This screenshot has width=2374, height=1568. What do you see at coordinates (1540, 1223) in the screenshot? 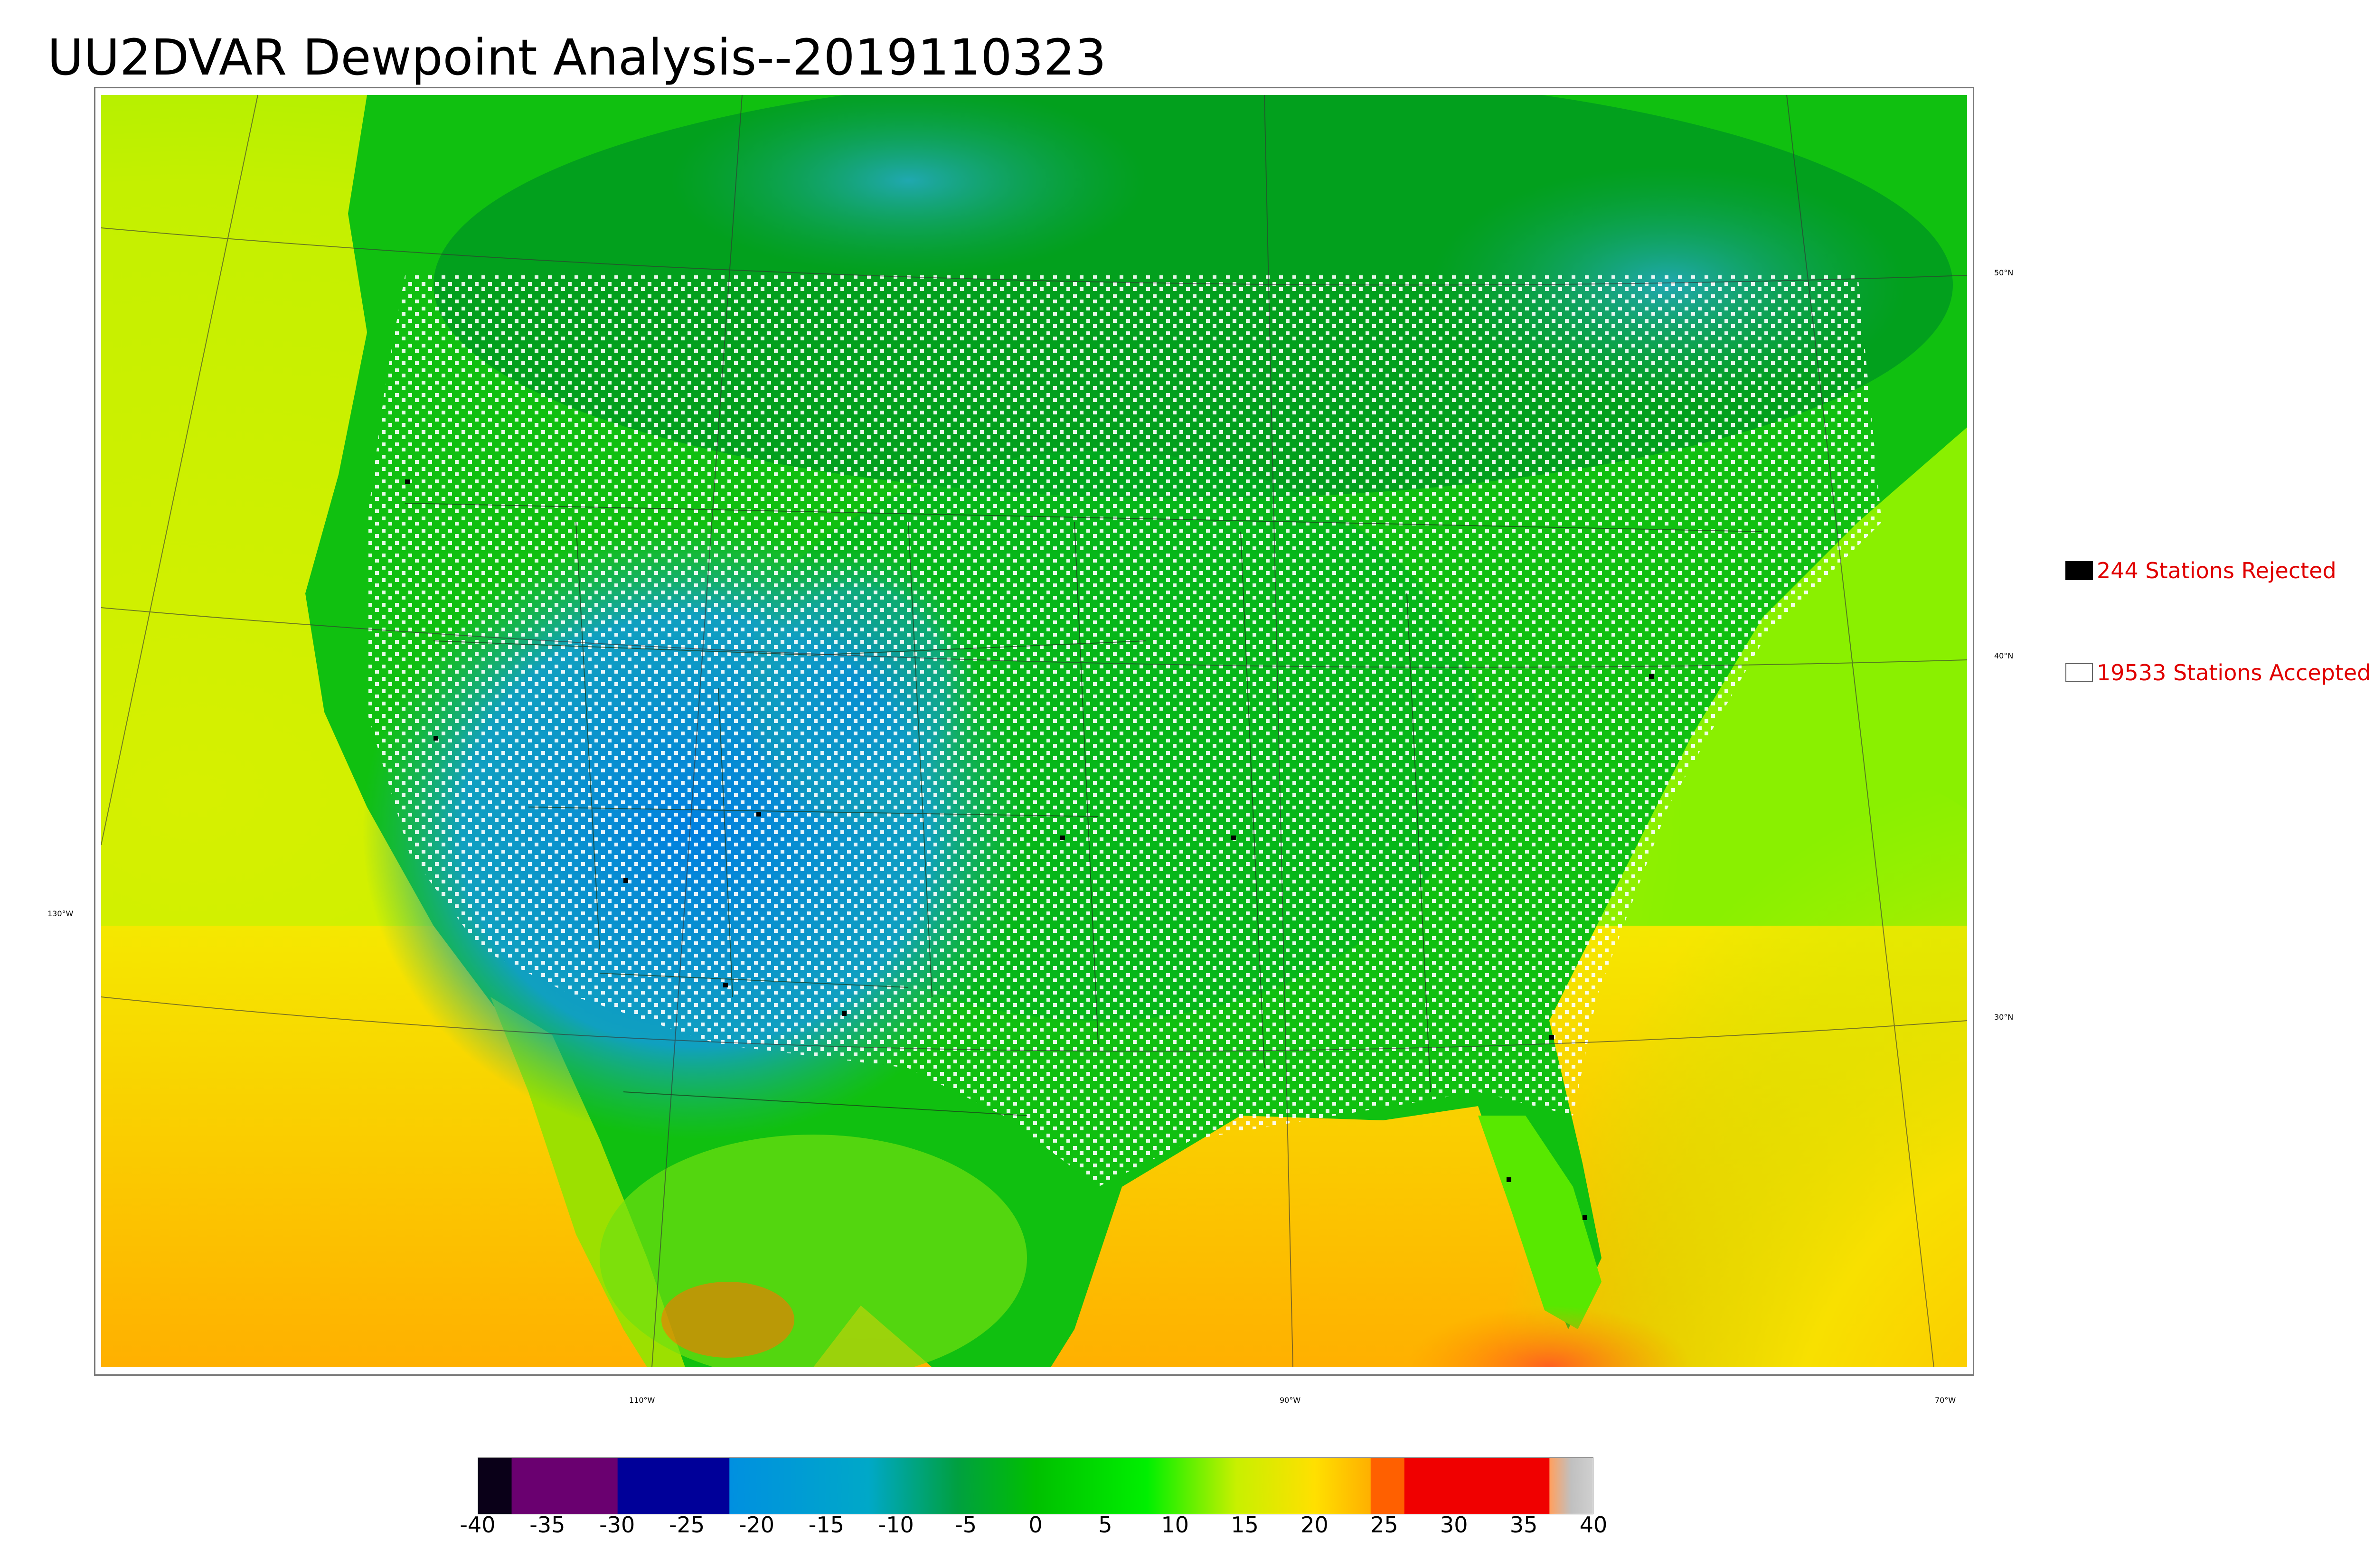
I see `florida-peninsula` at bounding box center [1540, 1223].